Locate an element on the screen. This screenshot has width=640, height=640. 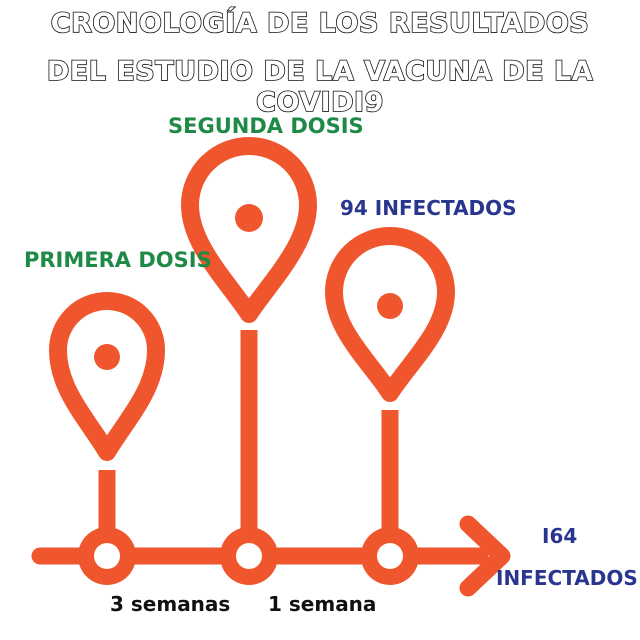
interval-1-semana: 1 semana is located at coordinates (322, 604).